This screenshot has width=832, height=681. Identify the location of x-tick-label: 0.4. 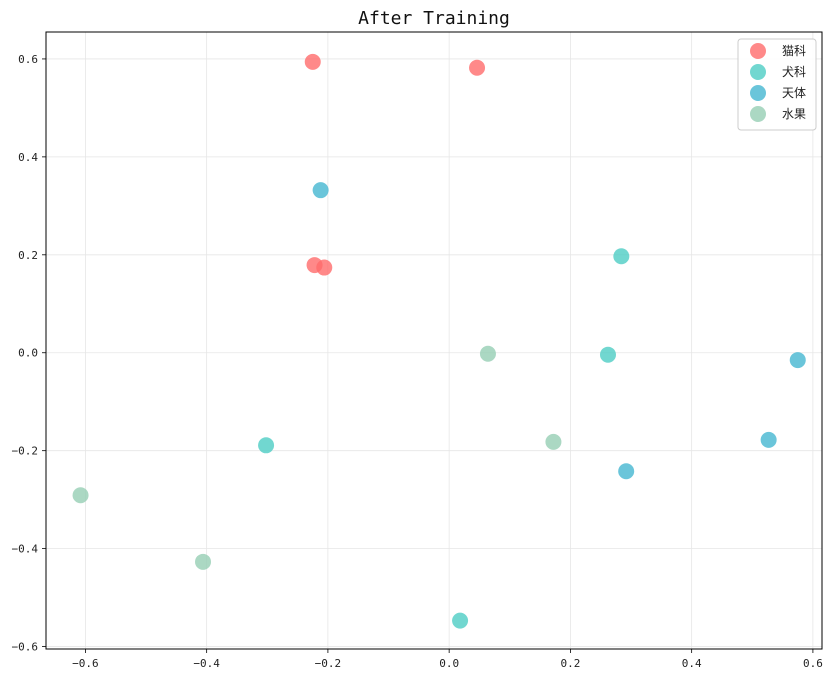
(692, 663).